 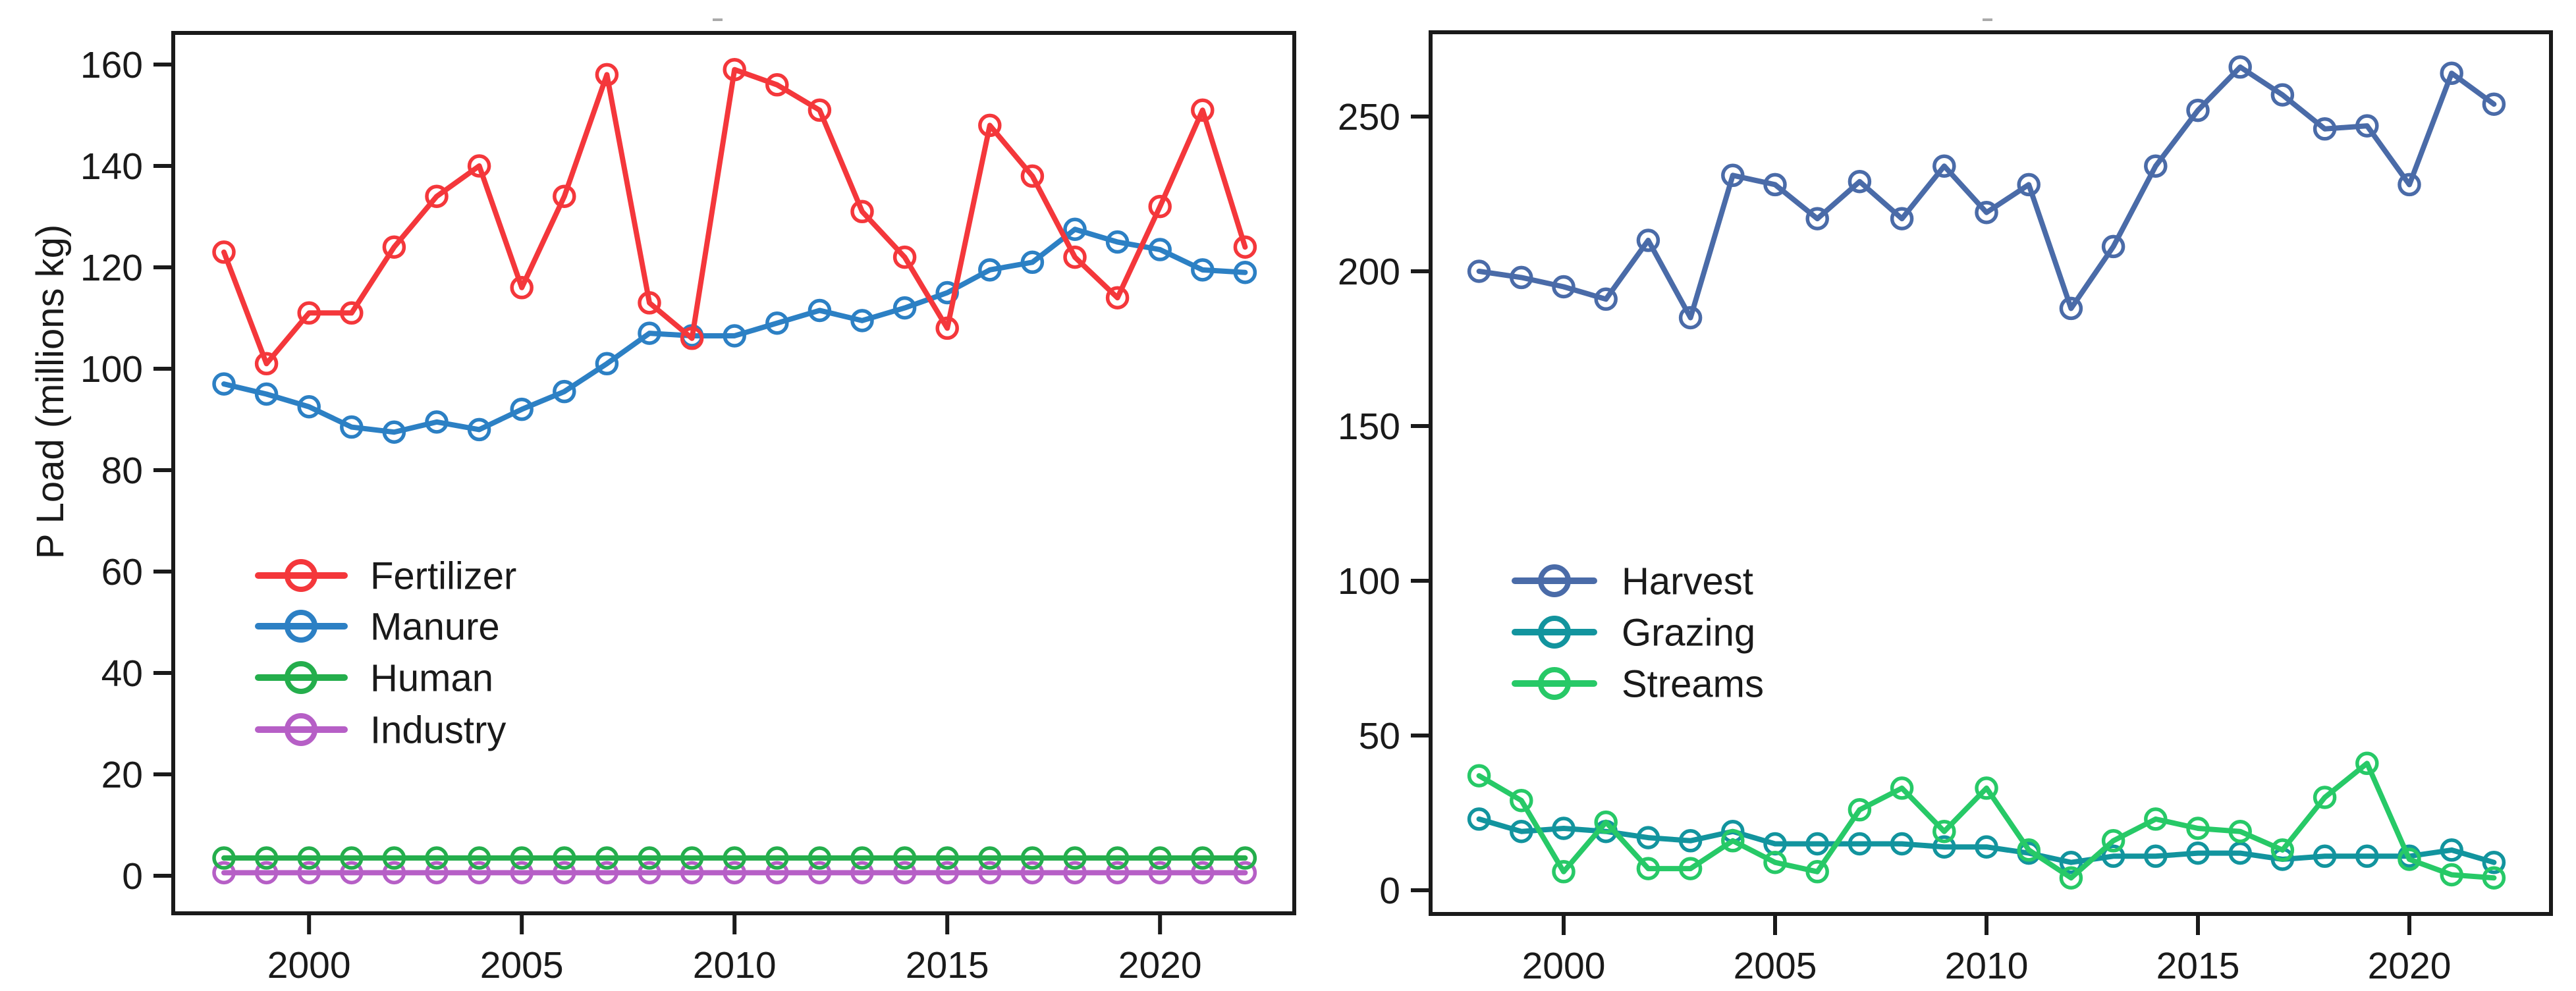 What do you see at coordinates (1648, 868) in the screenshot?
I see `data-point-streams-2002` at bounding box center [1648, 868].